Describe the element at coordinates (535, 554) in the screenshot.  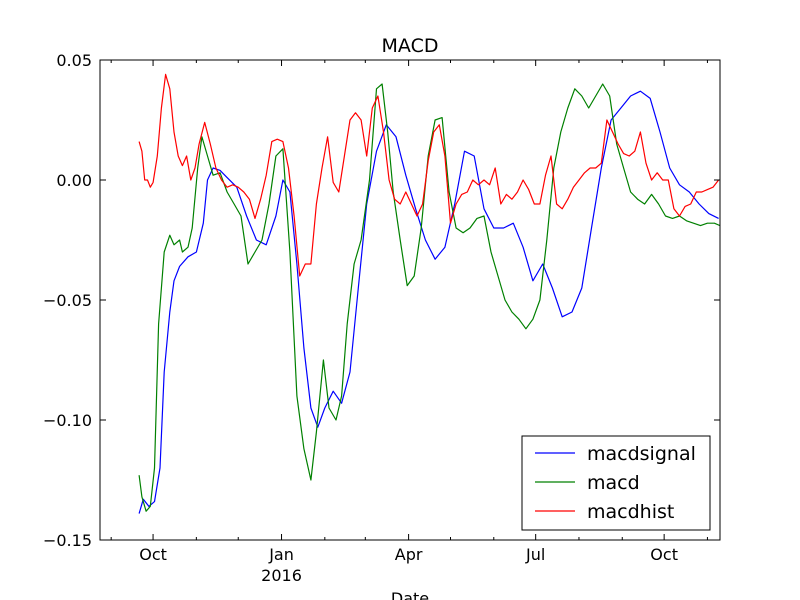
I see `x-tick-label: Jul` at that location.